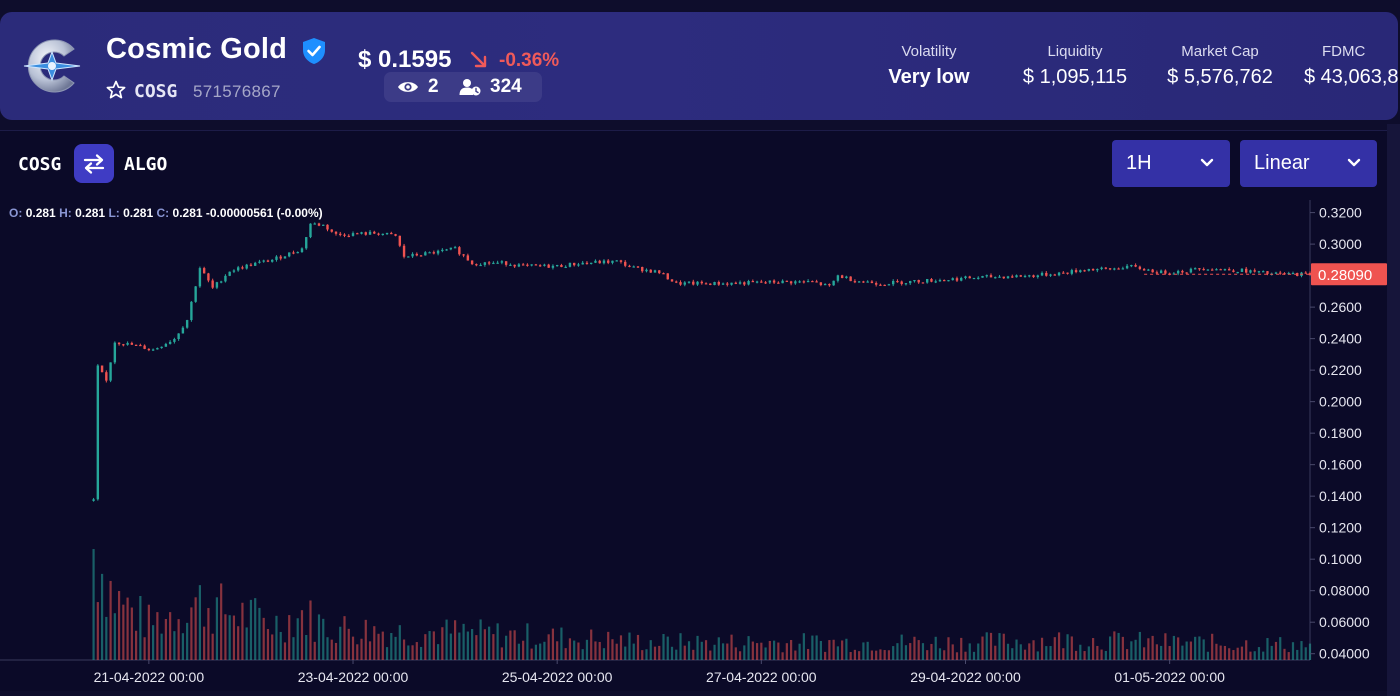  I want to click on y-tick-label: 0.3200, so click(1340, 213).